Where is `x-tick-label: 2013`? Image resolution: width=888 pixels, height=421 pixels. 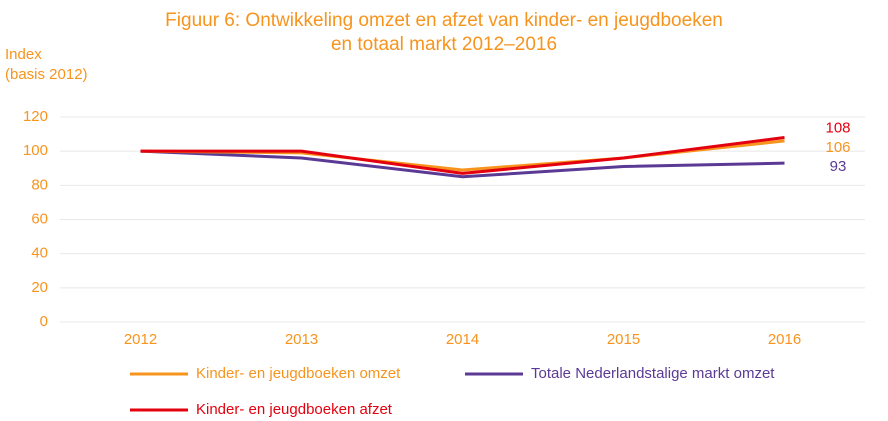 x-tick-label: 2013 is located at coordinates (301, 339).